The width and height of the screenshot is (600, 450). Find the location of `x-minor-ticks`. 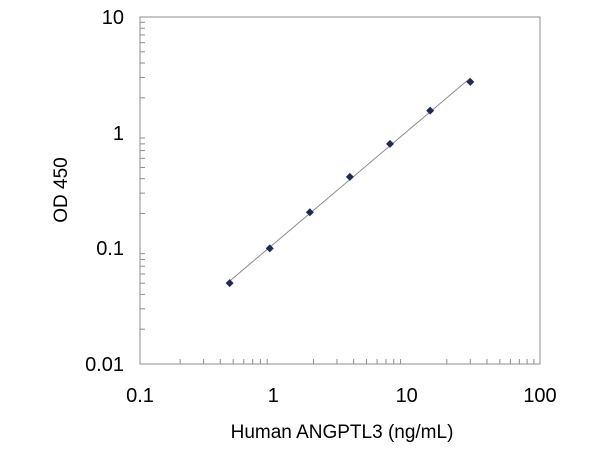

x-minor-ticks is located at coordinates (357, 361).